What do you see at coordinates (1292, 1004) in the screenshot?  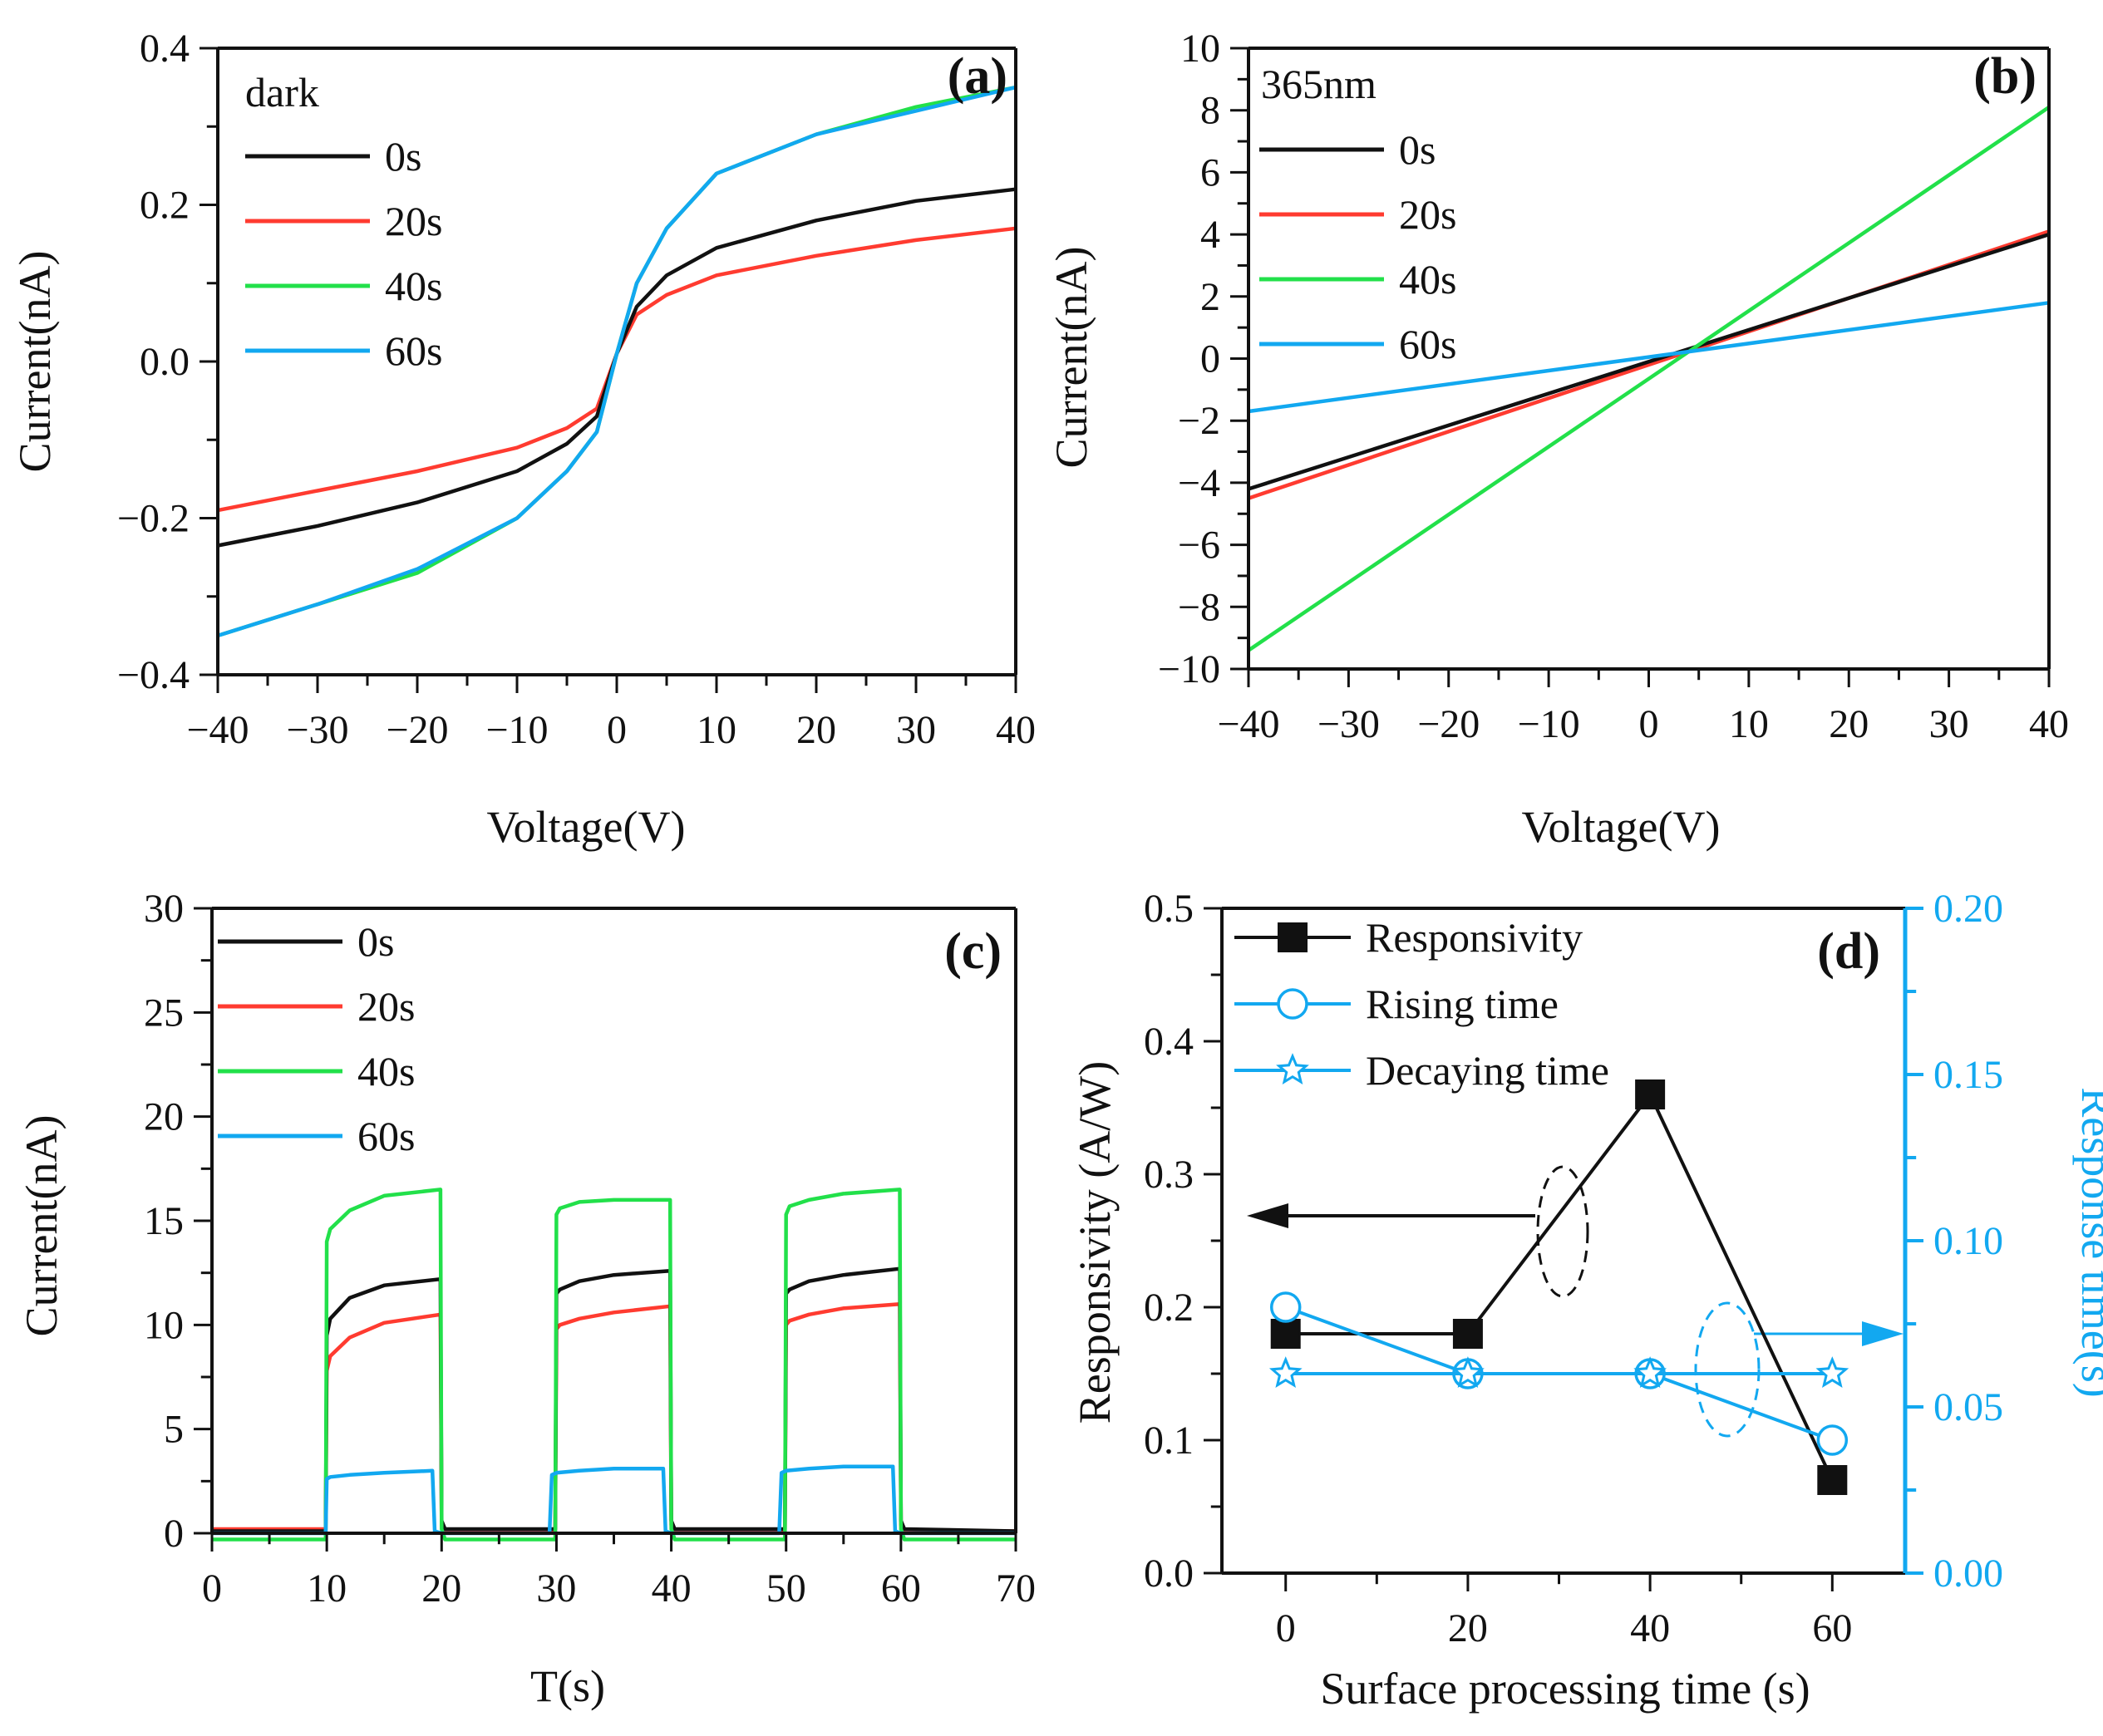 I see `legend-marker-rising-time` at bounding box center [1292, 1004].